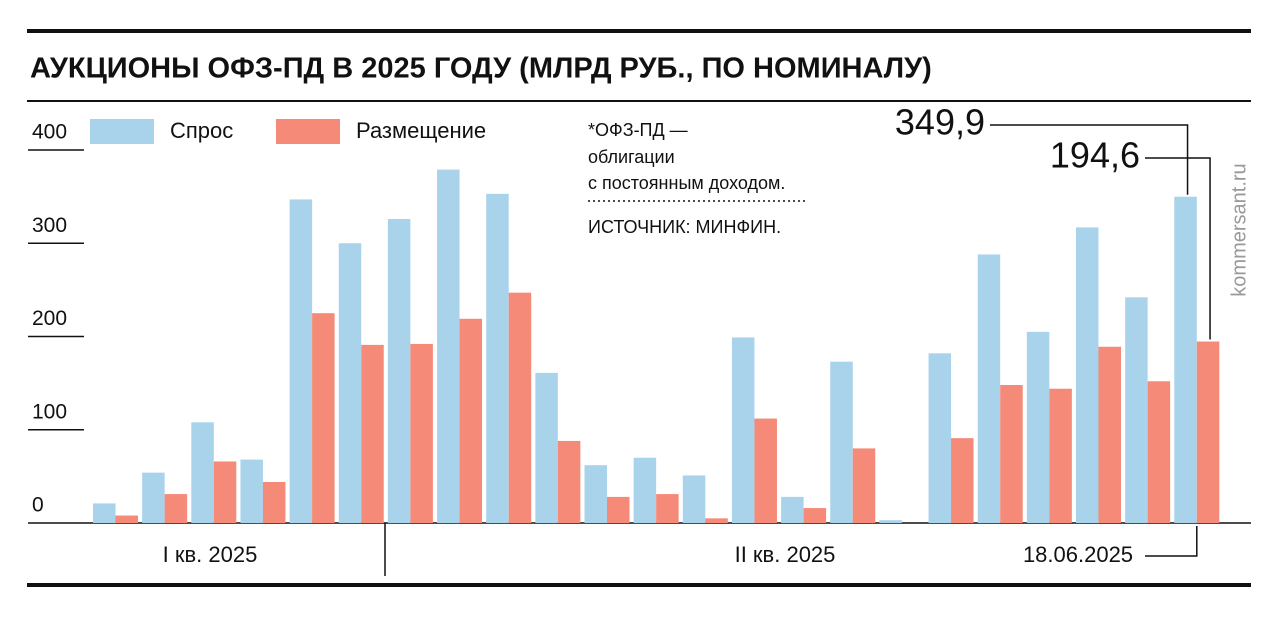  What do you see at coordinates (38, 505) in the screenshot?
I see `y-tick-label: 0` at bounding box center [38, 505].